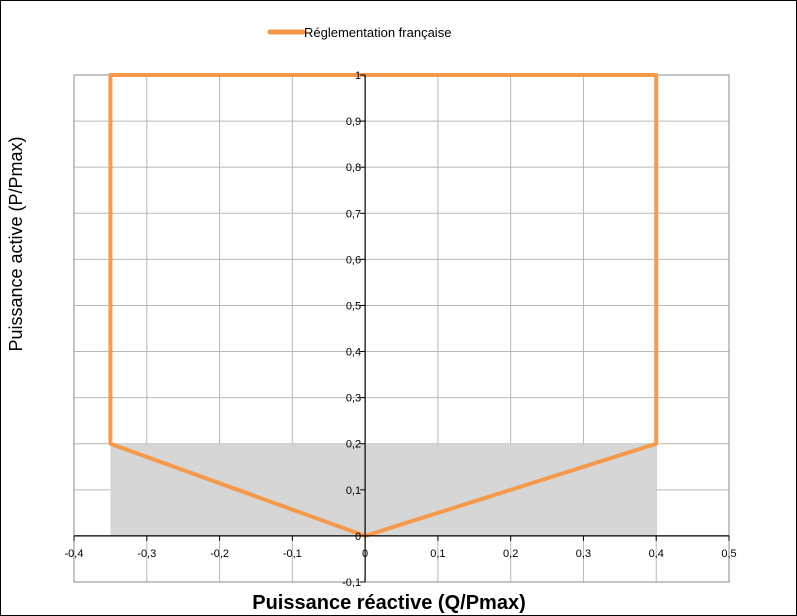 The height and width of the screenshot is (616, 797). Describe the element at coordinates (146, 554) in the screenshot. I see `x-tick-label: -0,3` at that location.